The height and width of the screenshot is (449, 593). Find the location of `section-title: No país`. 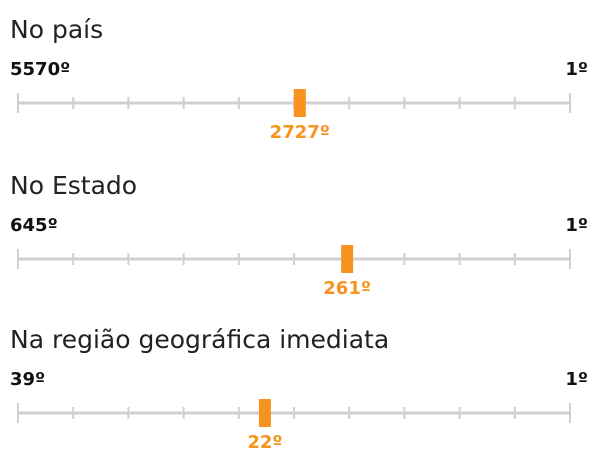

section-title: No país is located at coordinates (56, 29).